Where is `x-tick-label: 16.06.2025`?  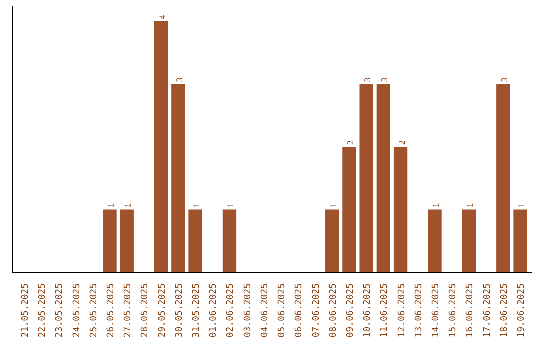 x-tick-label: 16.06.2025 is located at coordinates (471, 310).